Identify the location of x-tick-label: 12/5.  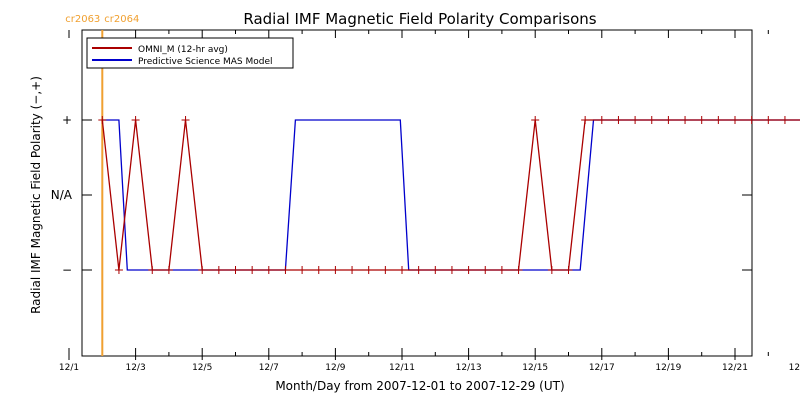
(202, 368).